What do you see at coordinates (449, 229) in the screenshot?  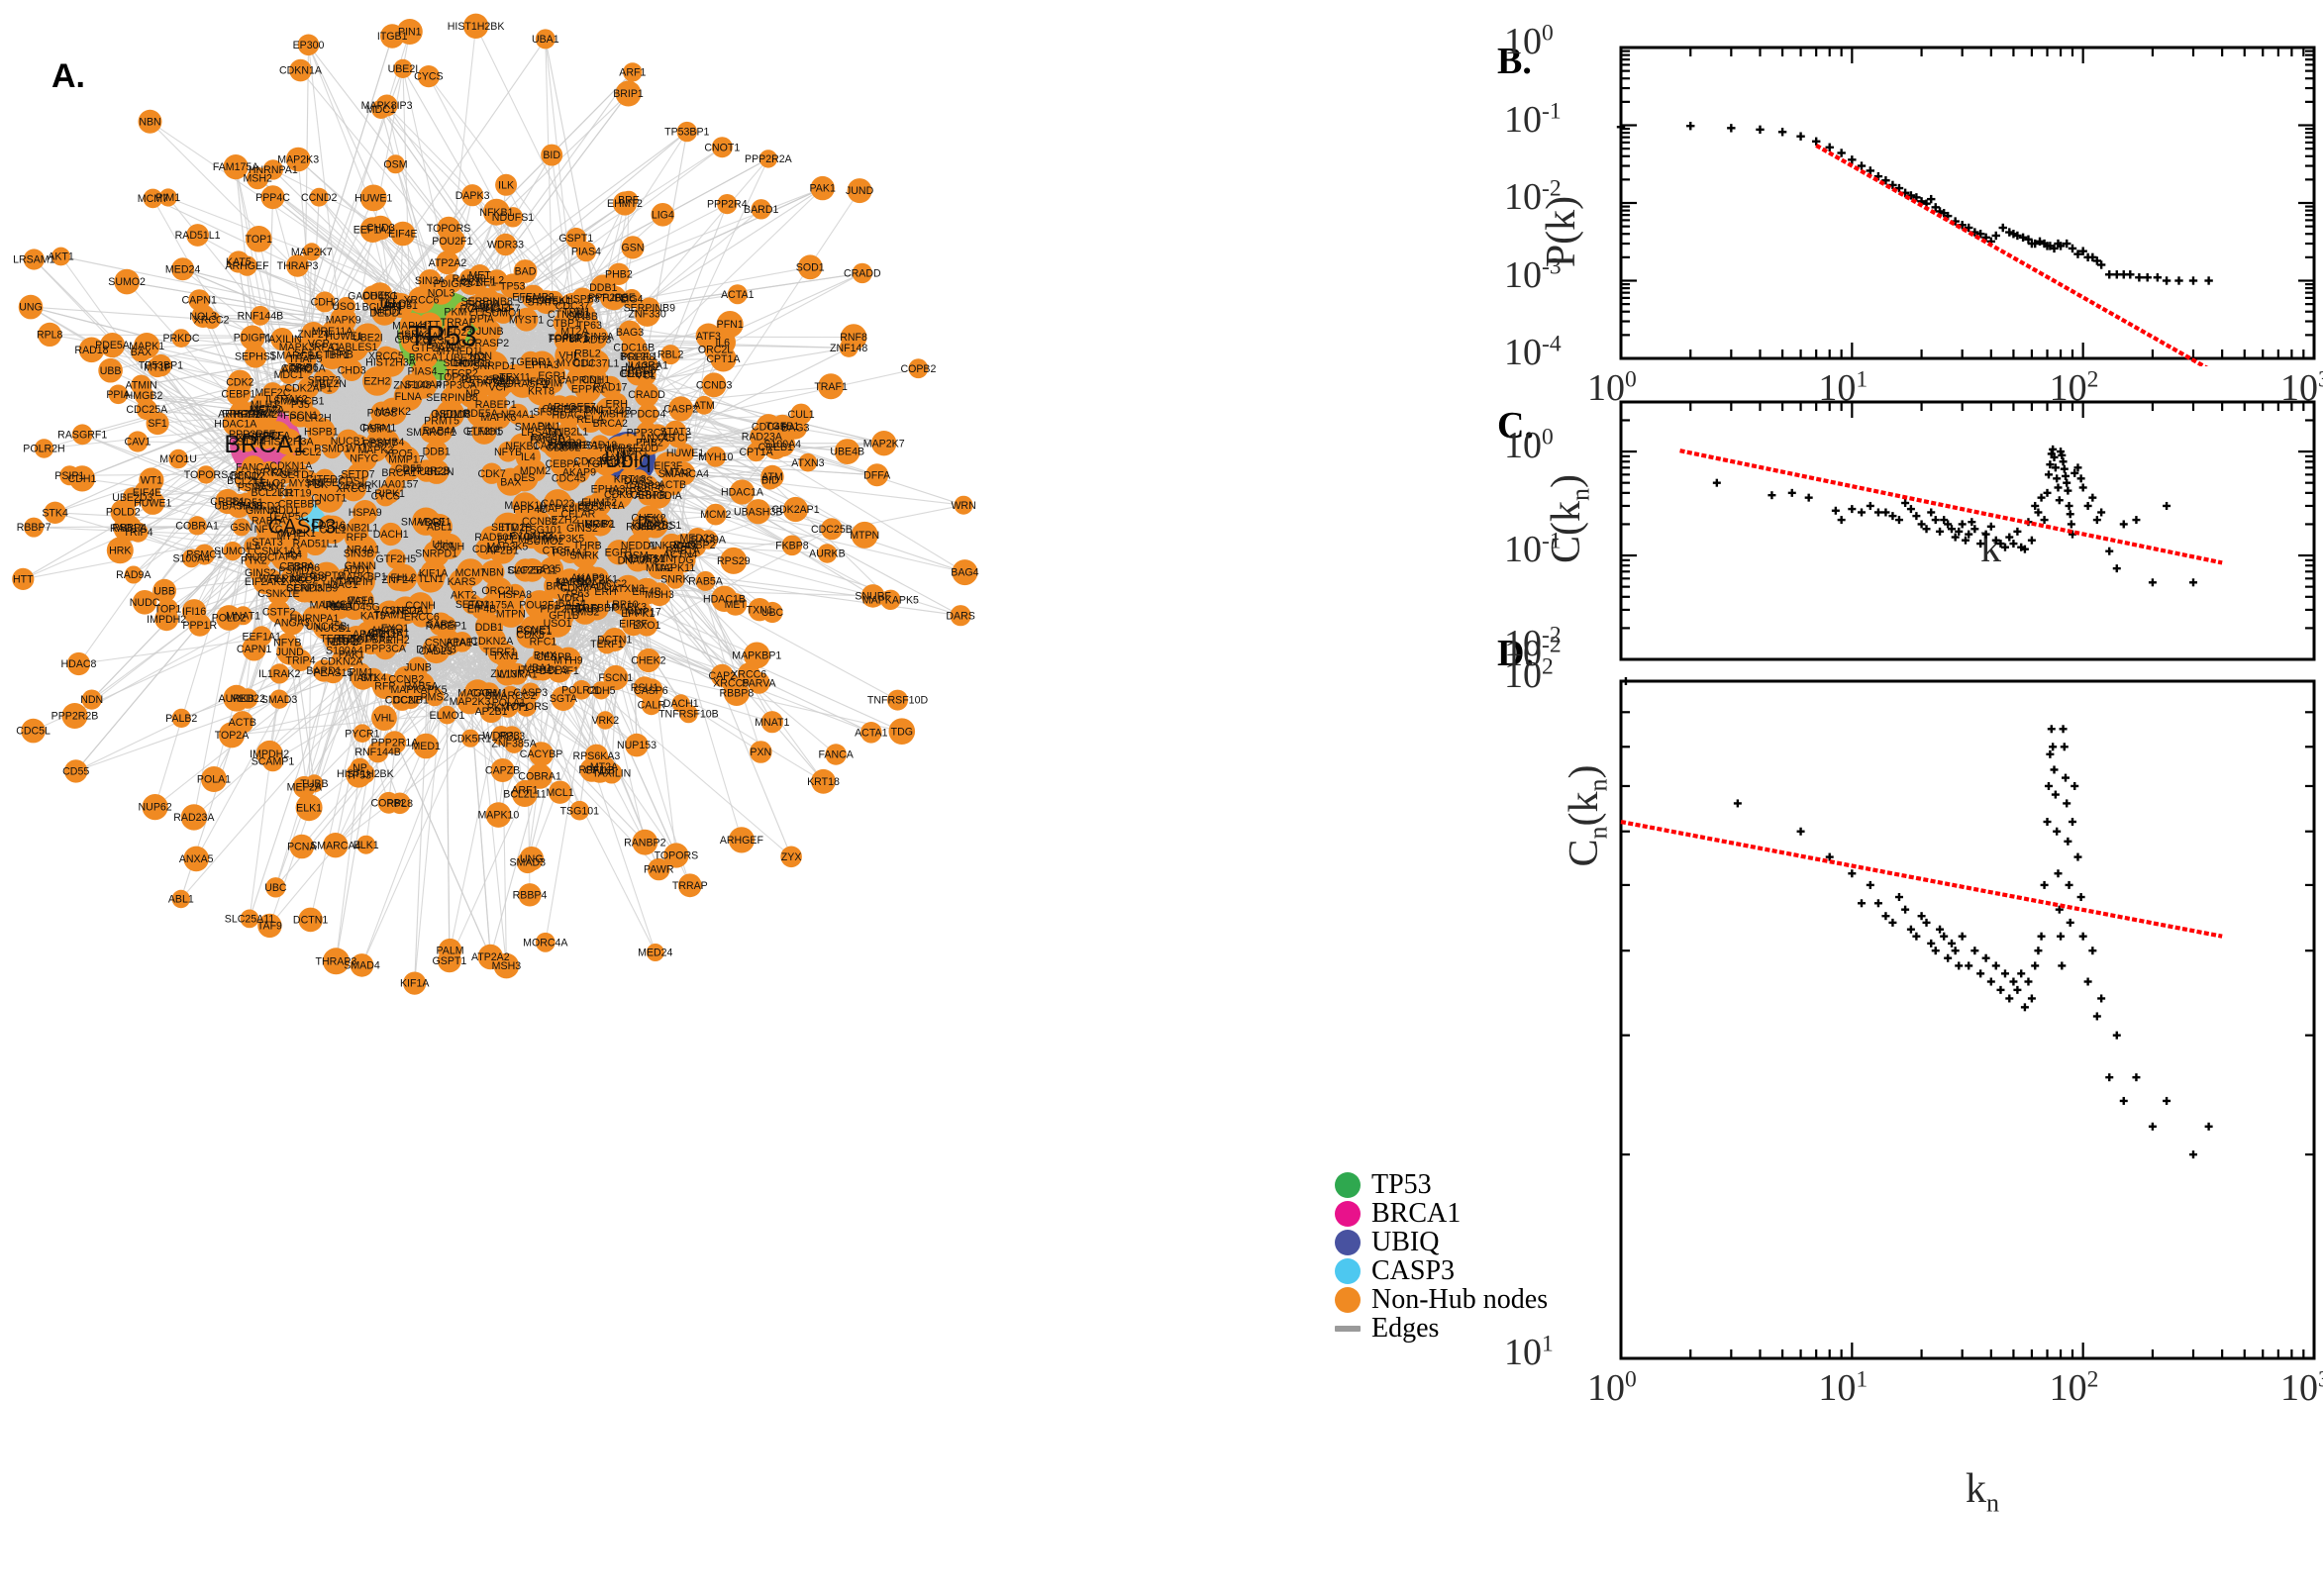 I see `network-node-label: TOPORS` at bounding box center [449, 229].